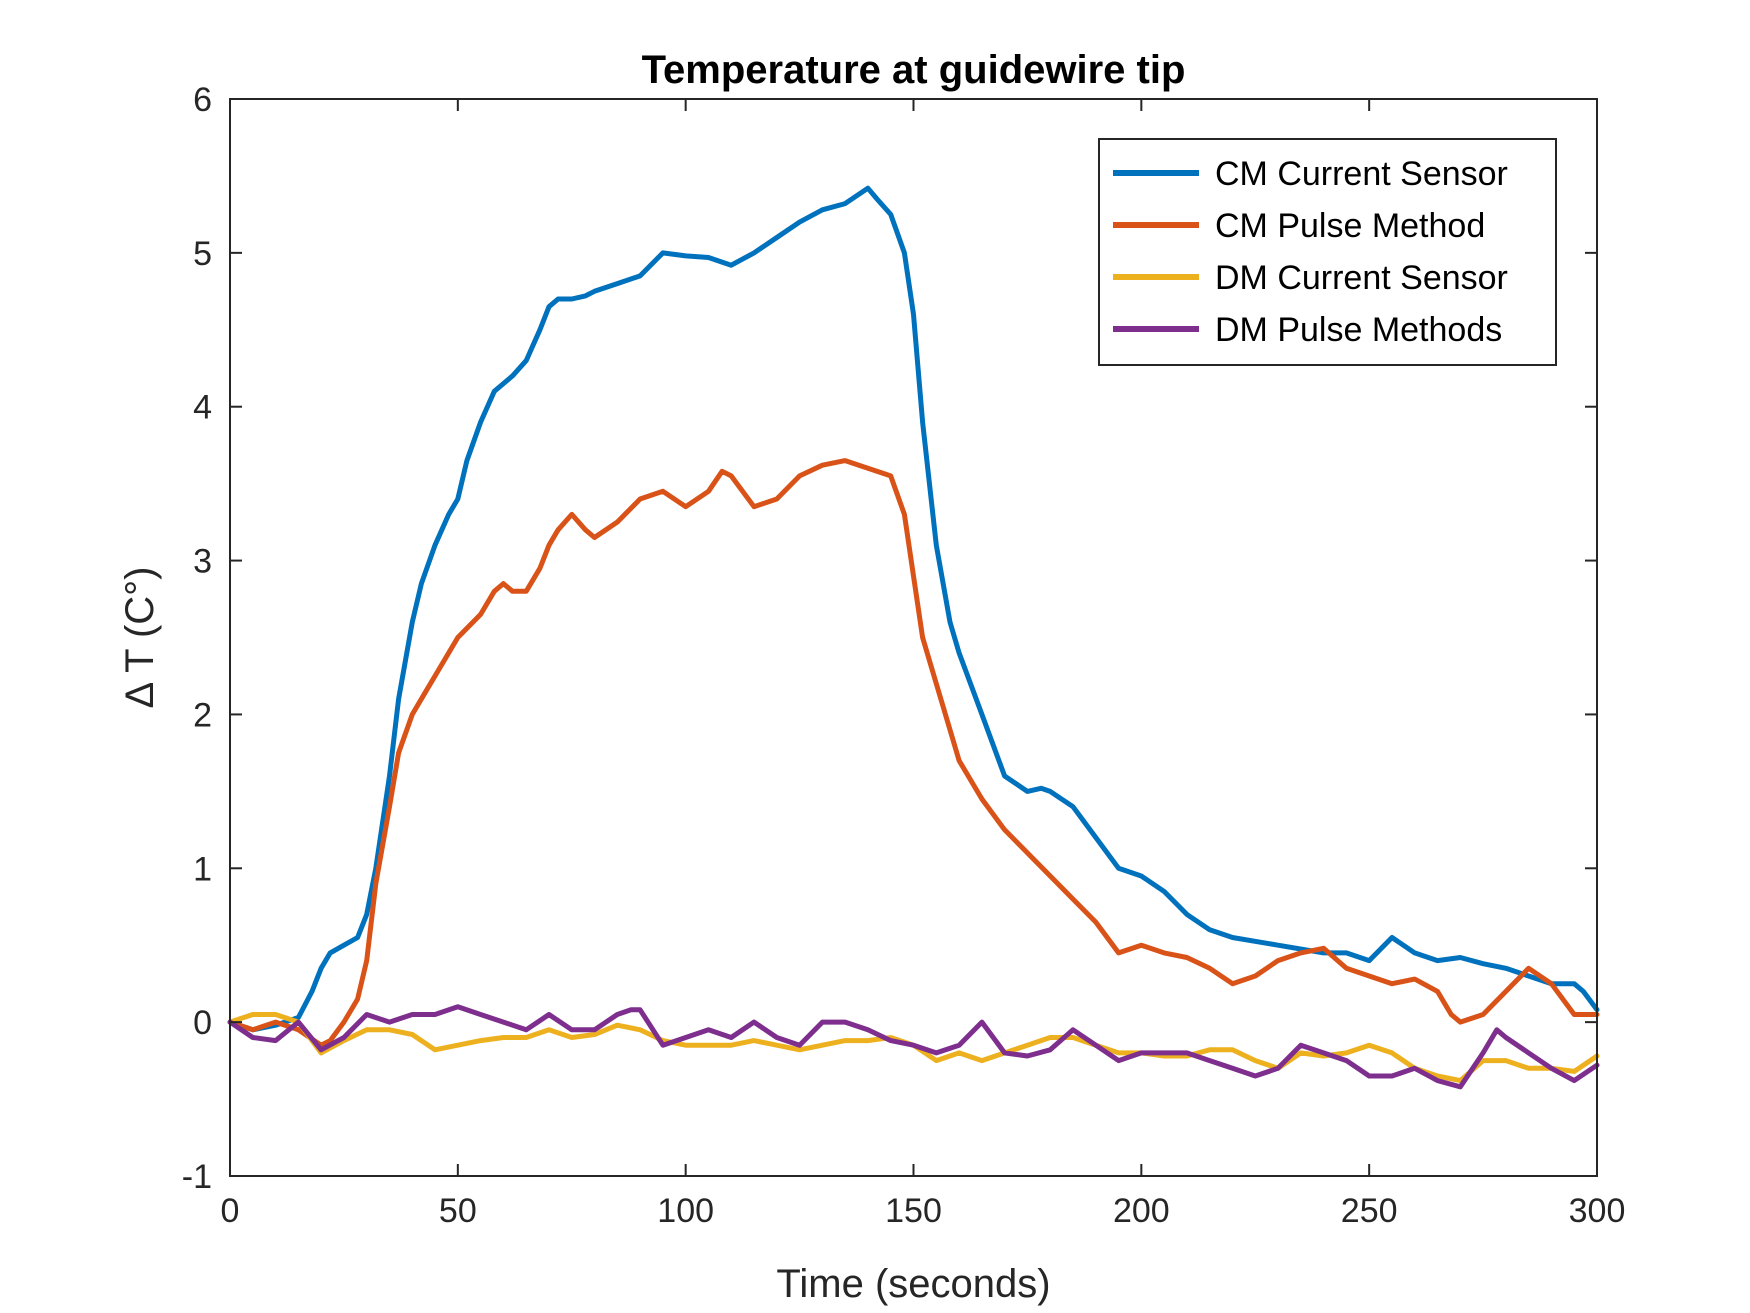  What do you see at coordinates (1358, 330) in the screenshot?
I see `legend-label-4: DM Pulse Methods` at bounding box center [1358, 330].